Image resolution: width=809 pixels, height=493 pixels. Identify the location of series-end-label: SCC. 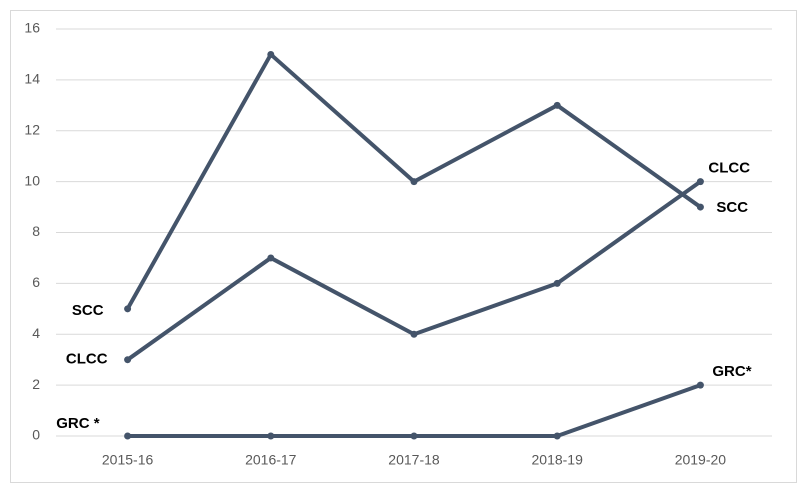
(732, 207).